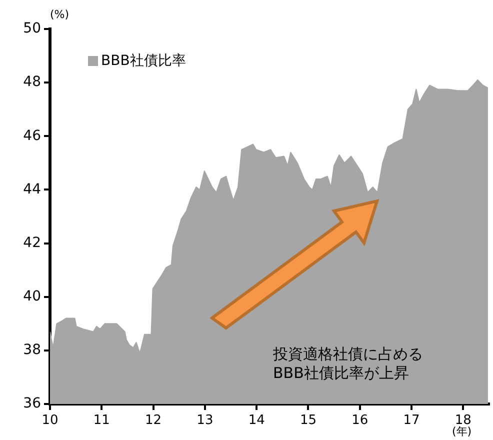 This screenshot has width=493, height=440. What do you see at coordinates (462, 431) in the screenshot?
I see `x-axis-title: (年)` at bounding box center [462, 431].